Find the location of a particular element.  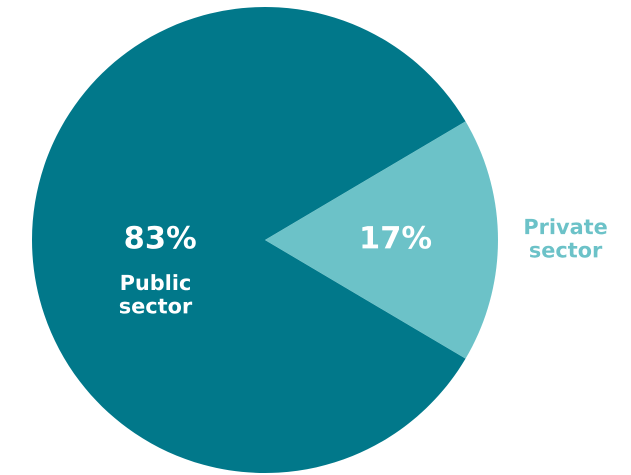

slice-label: Private sector is located at coordinates (566, 238).